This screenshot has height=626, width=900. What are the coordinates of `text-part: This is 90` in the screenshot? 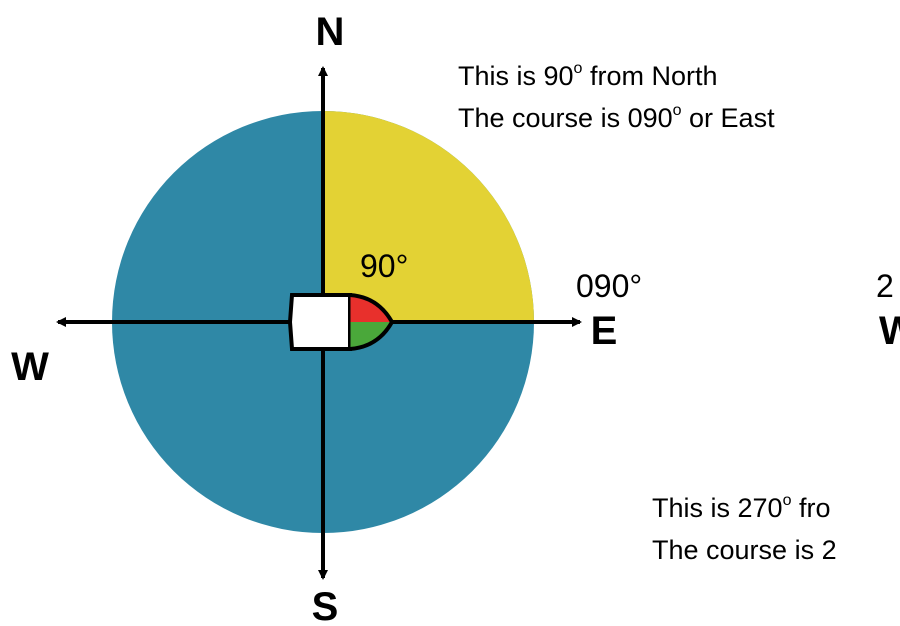 It's located at (516, 76).